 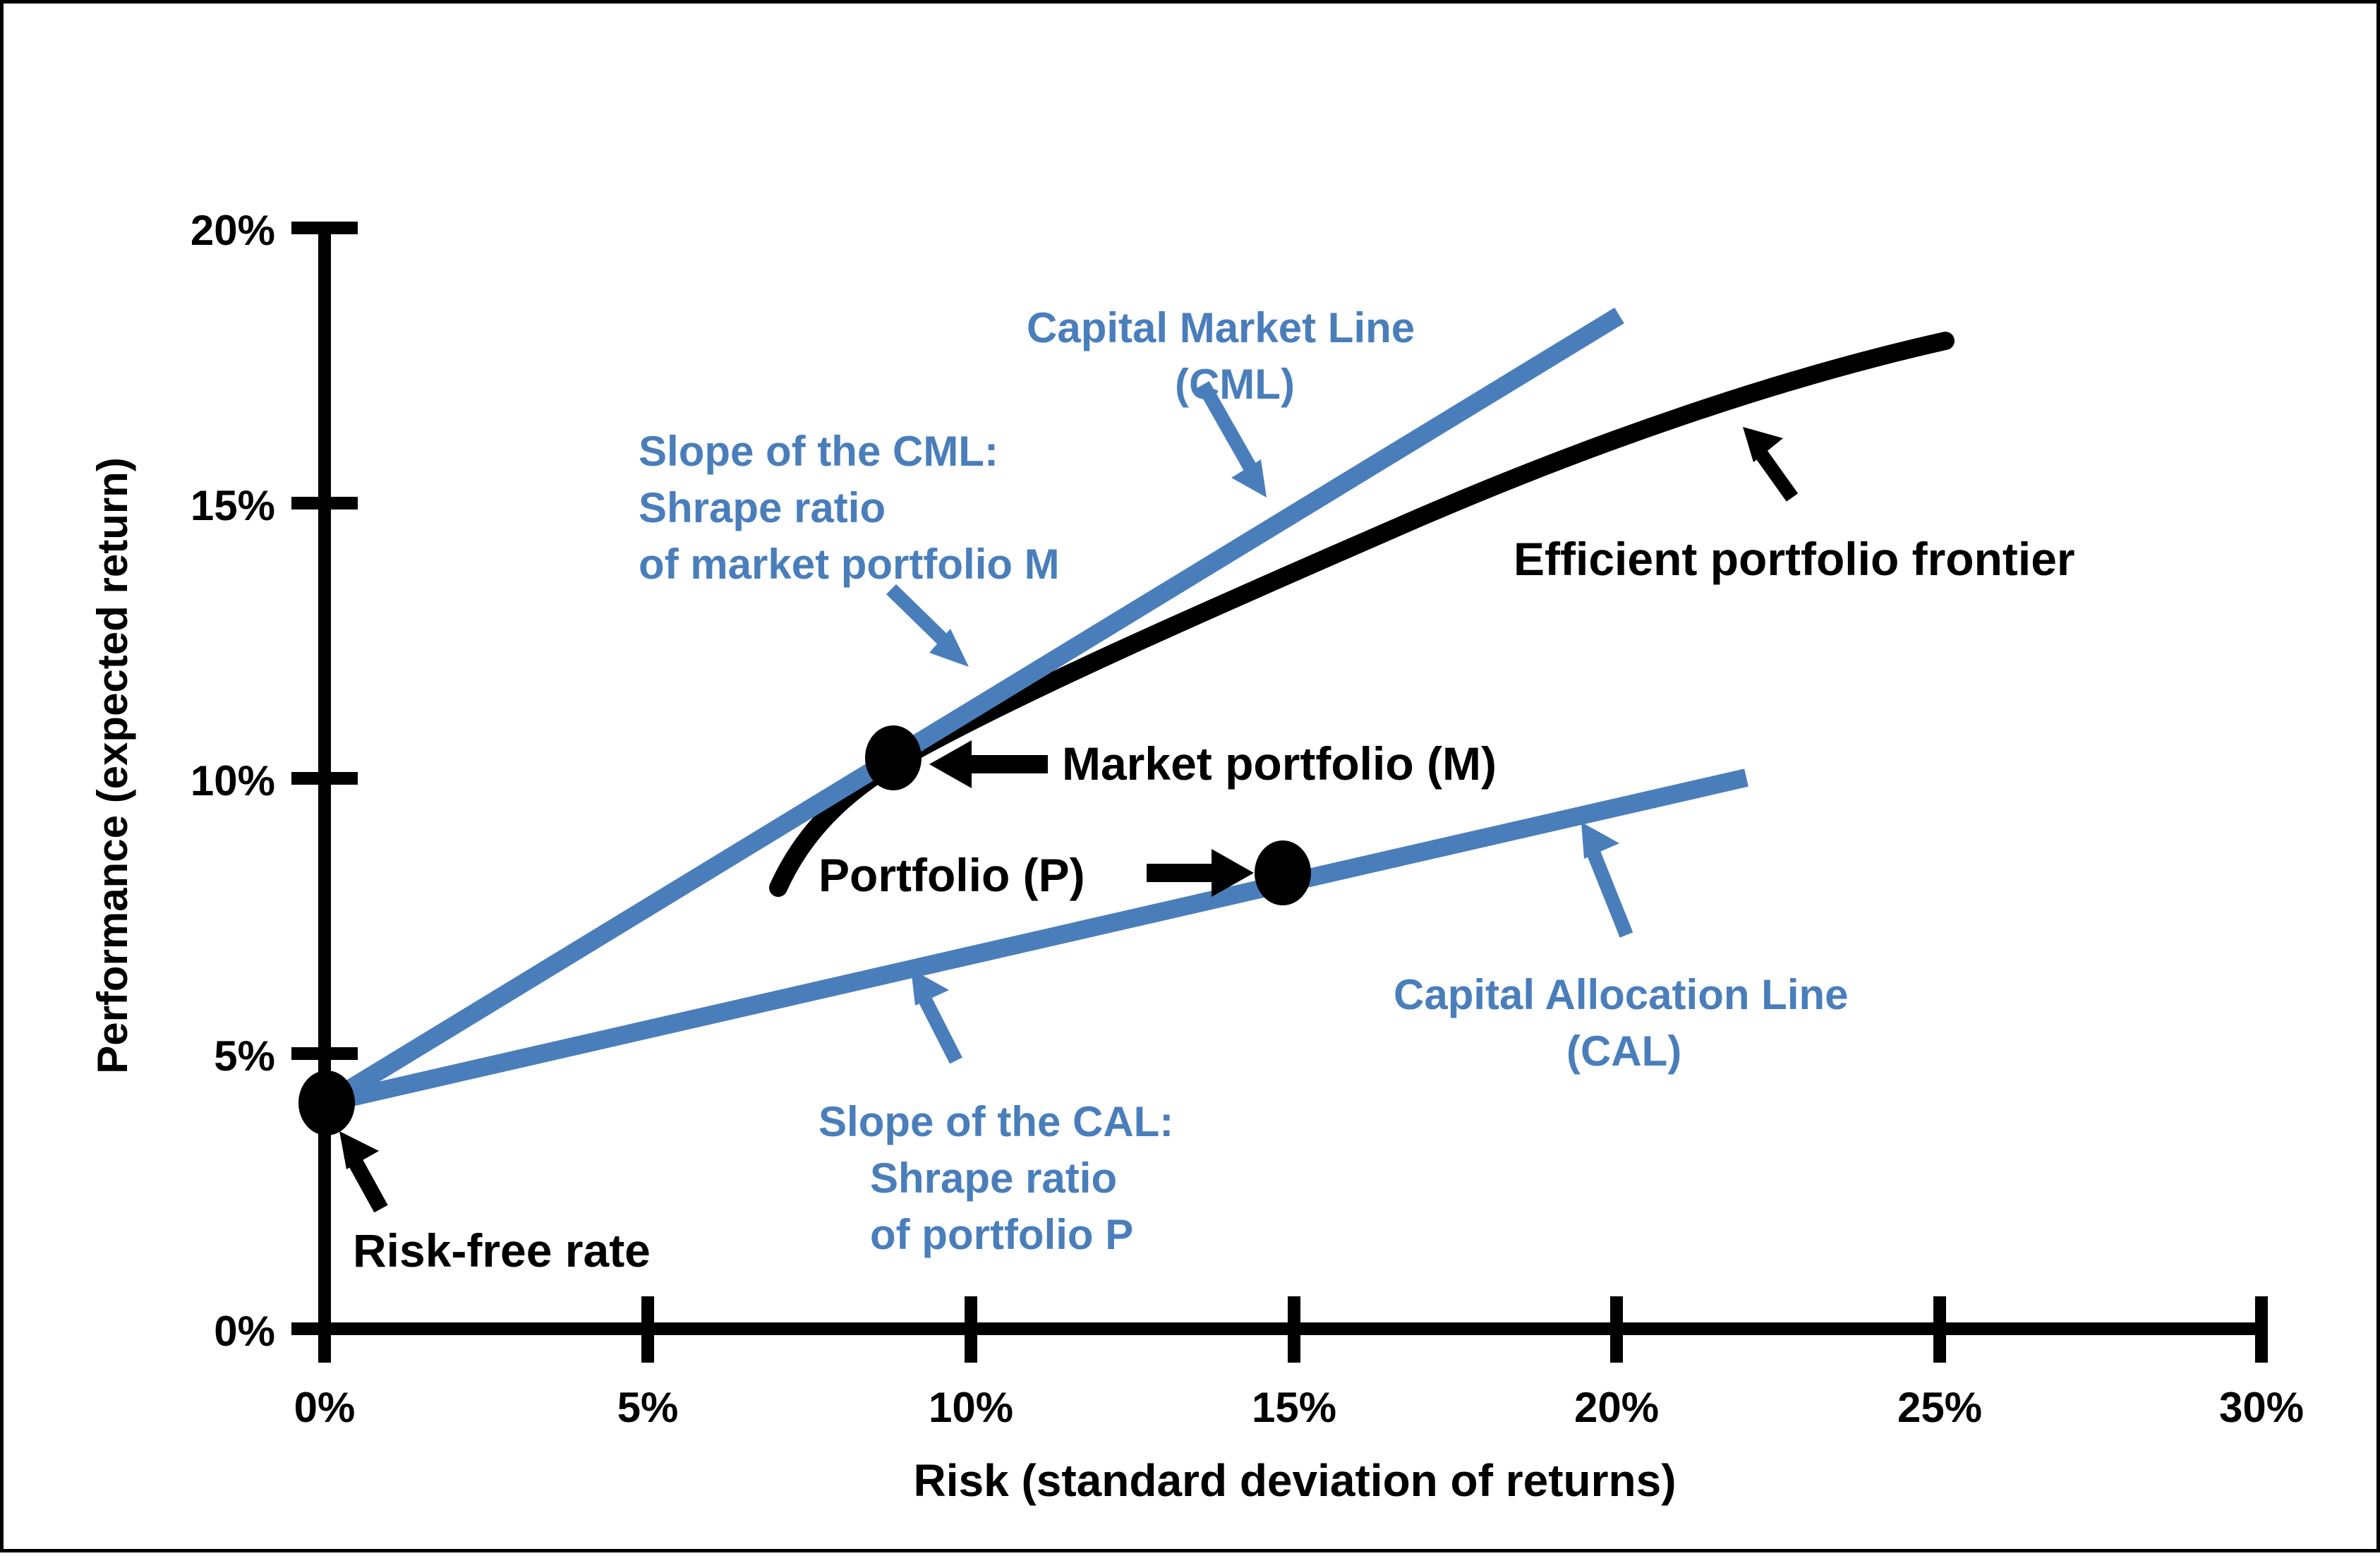 I want to click on market-portfolio-label: Market portfolio (M), so click(x=1280, y=764).